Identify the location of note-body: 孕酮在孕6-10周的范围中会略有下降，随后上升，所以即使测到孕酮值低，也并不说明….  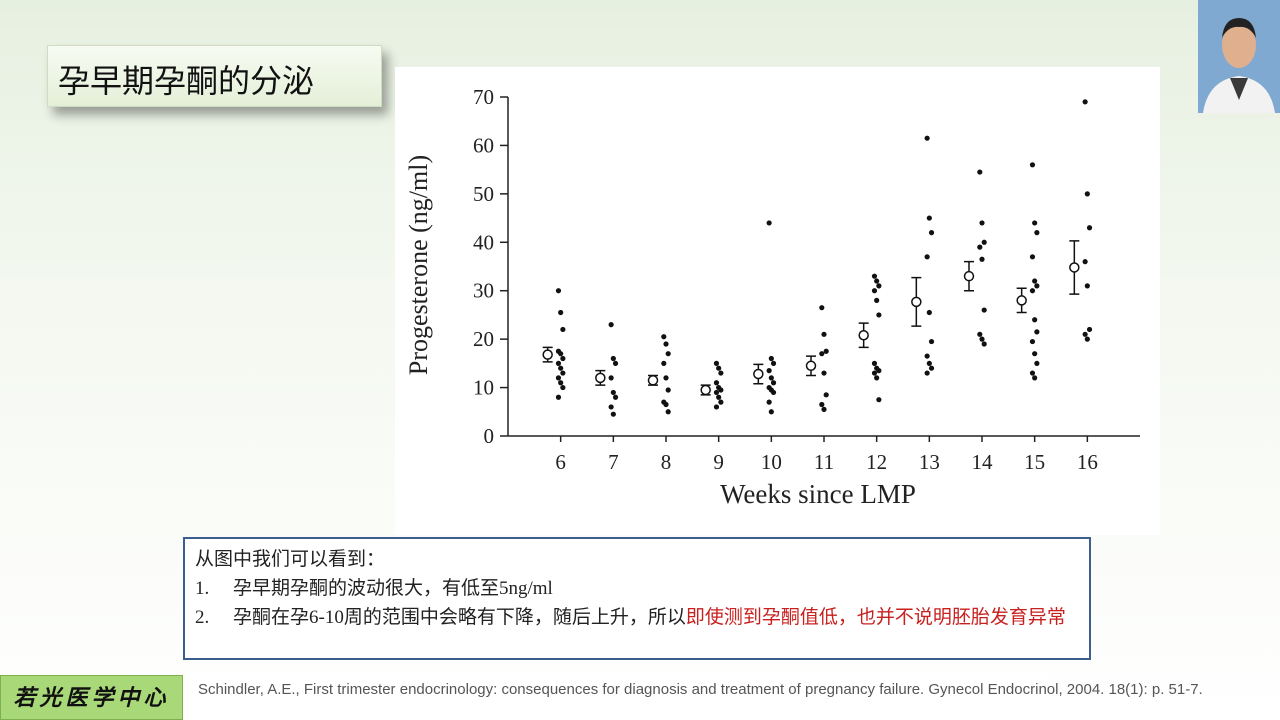
(649, 617).